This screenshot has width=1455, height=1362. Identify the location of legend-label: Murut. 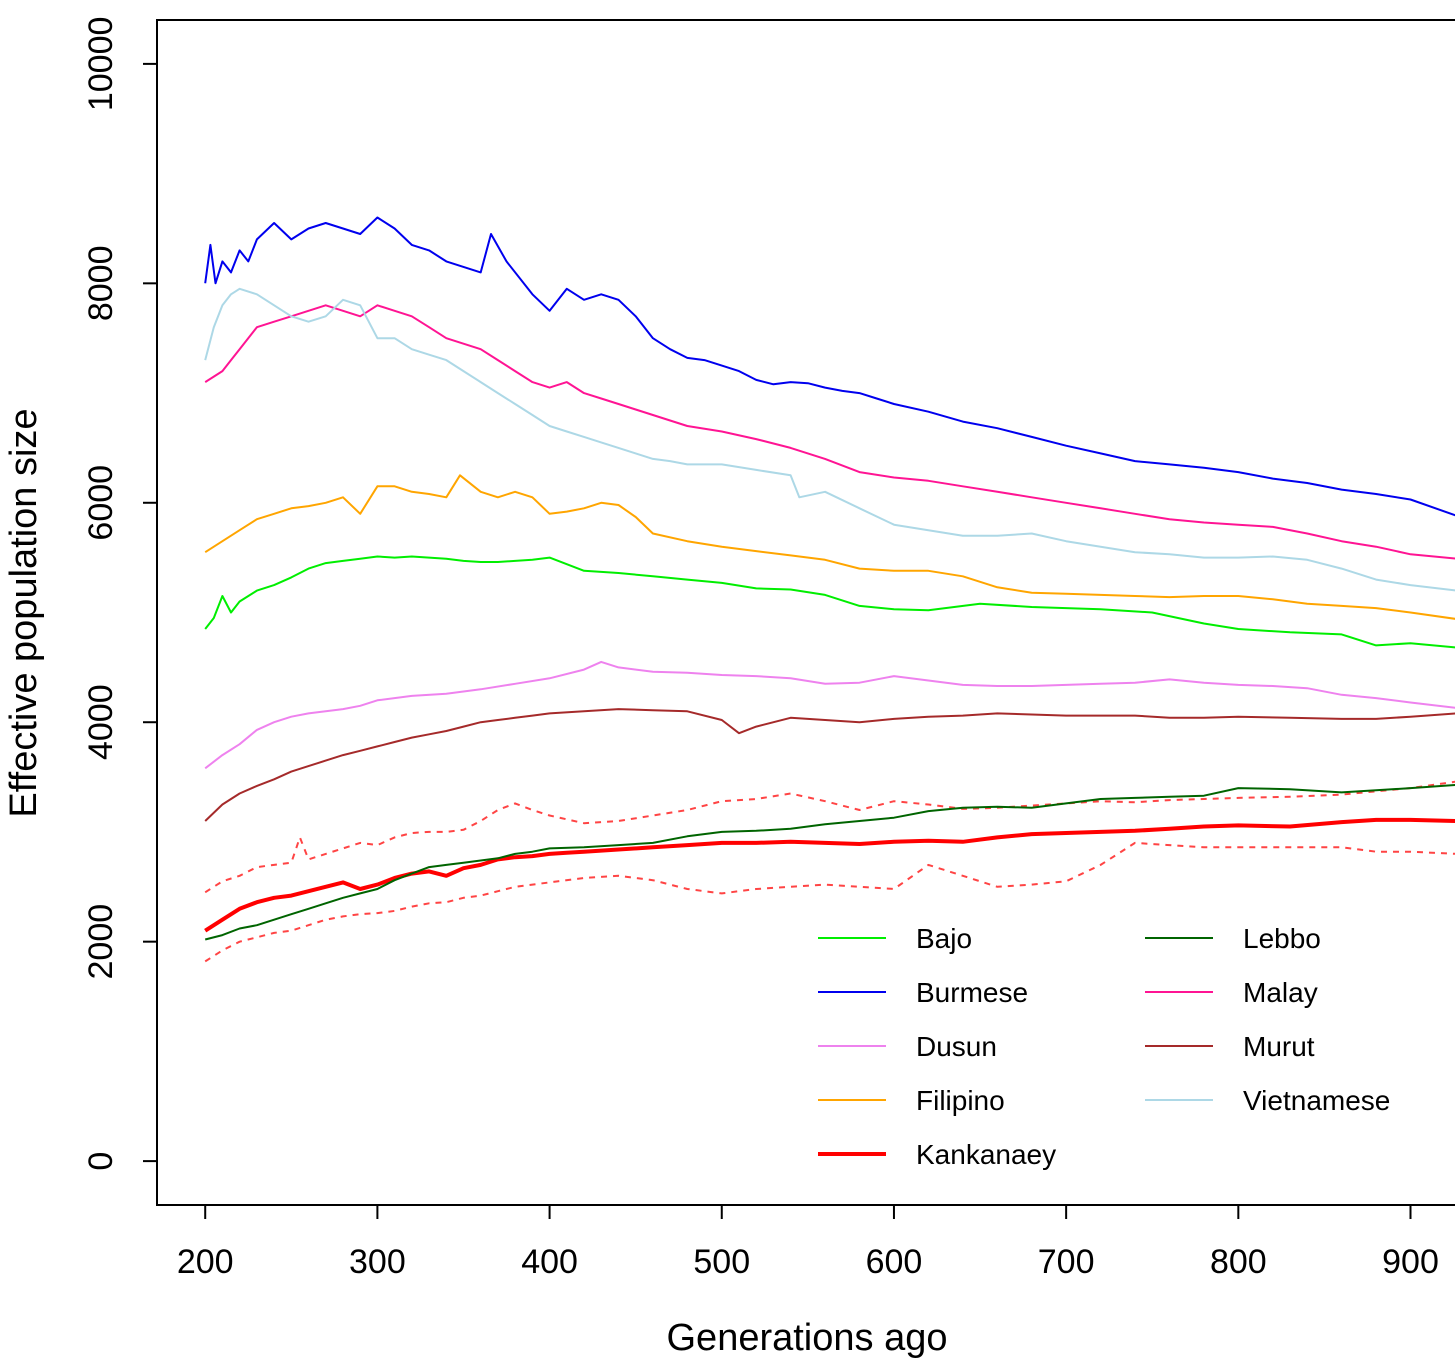
(1279, 1046).